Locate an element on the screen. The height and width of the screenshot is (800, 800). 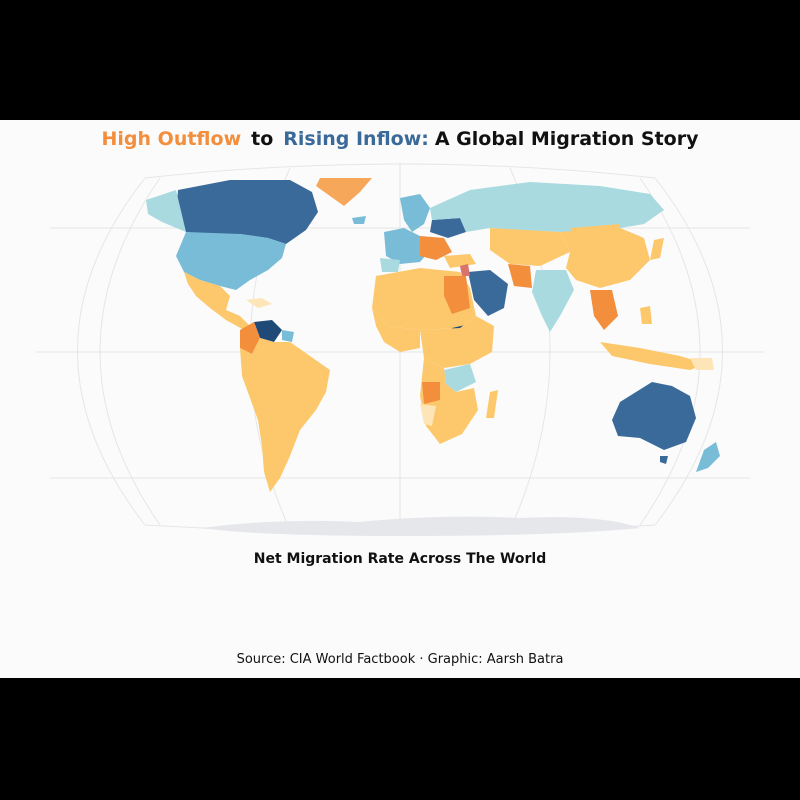
region-iberia is located at coordinates (390, 265).